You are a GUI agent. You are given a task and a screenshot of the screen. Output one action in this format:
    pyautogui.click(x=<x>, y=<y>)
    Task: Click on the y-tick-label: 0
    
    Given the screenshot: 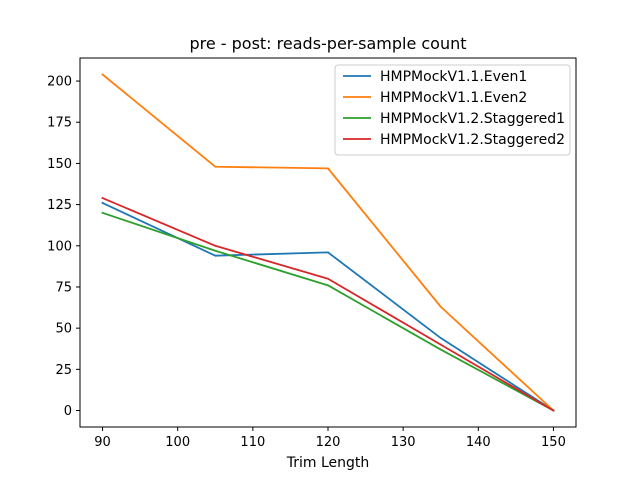 What is the action you would take?
    pyautogui.click(x=68, y=411)
    